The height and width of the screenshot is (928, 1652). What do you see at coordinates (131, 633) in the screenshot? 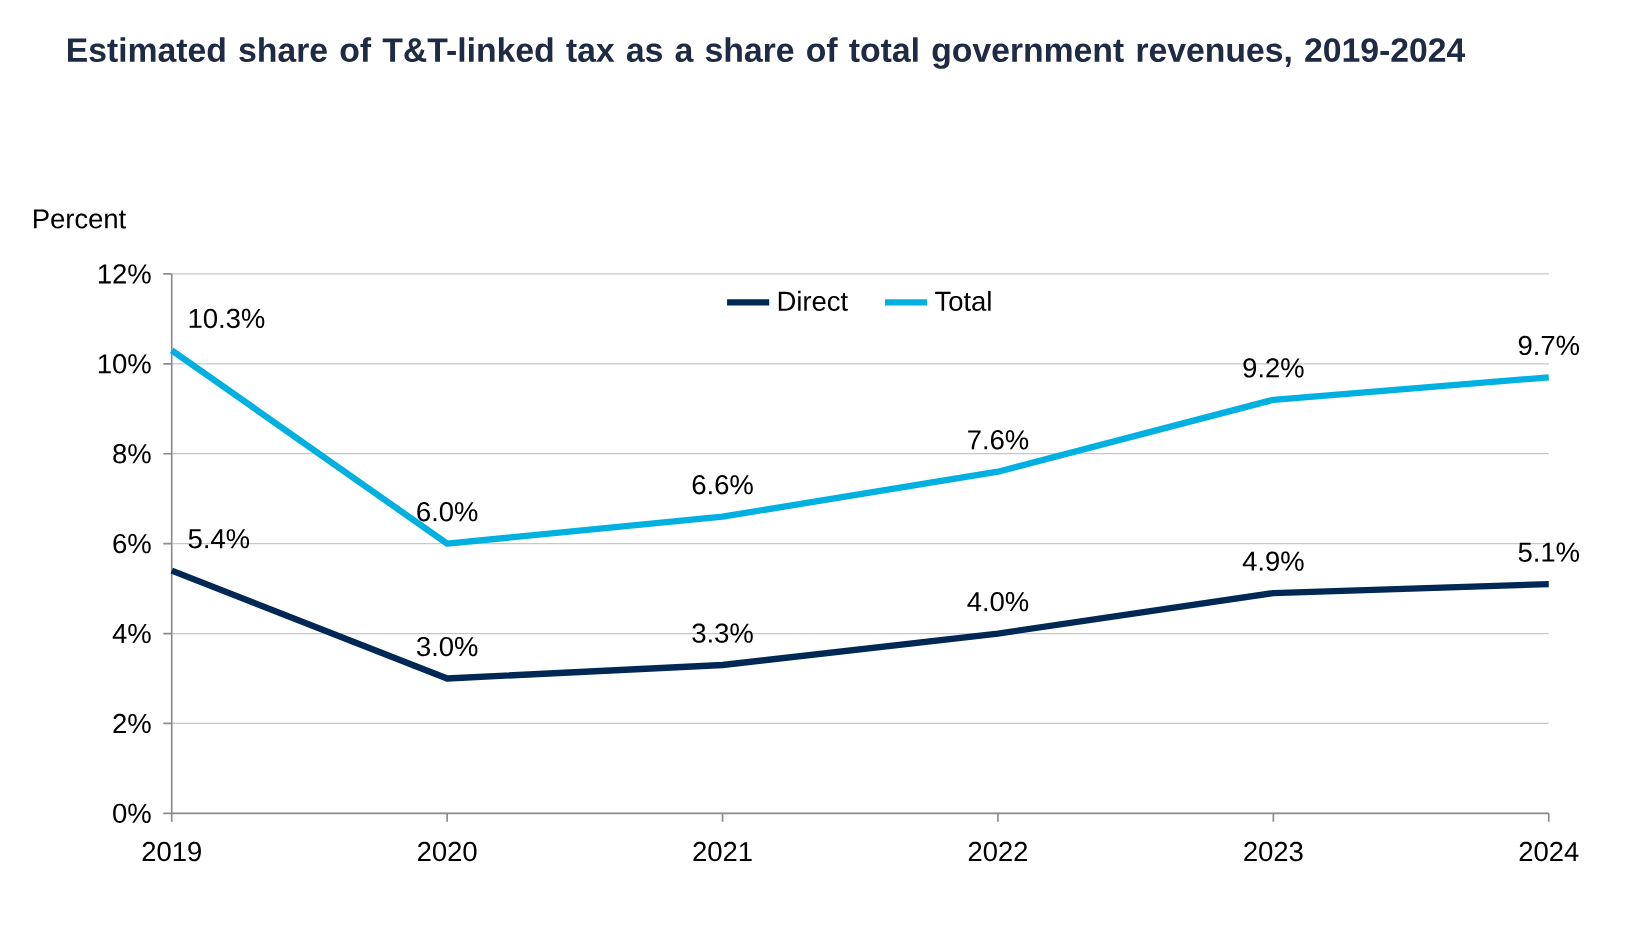
I see `y-tick-label: 4%` at bounding box center [131, 633].